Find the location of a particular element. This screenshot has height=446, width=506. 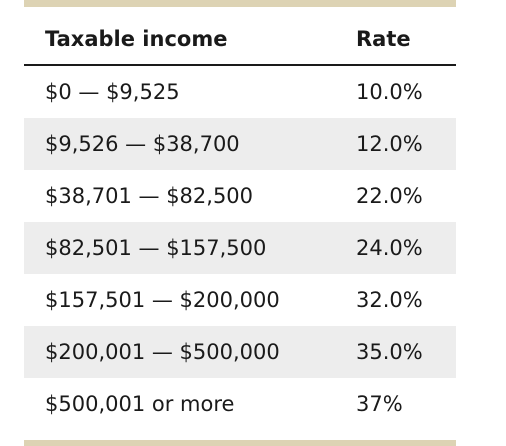

table-row: $9,526 — $38,700 12.0% is located at coordinates (240, 144).